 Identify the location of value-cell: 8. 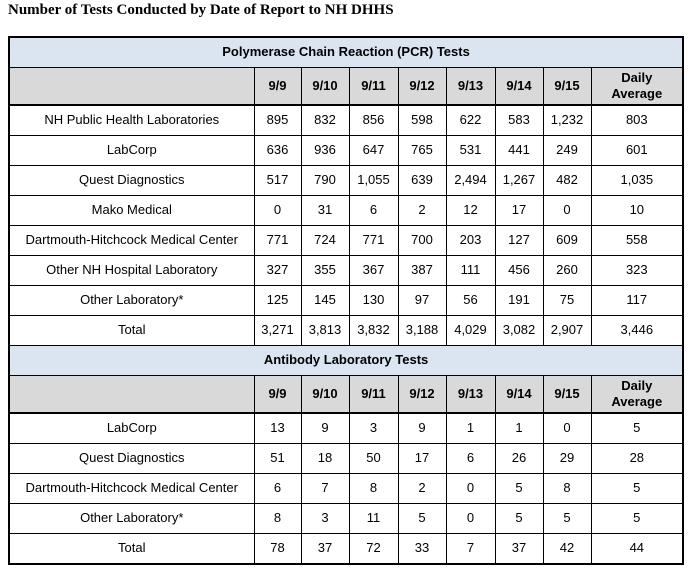
(567, 488).